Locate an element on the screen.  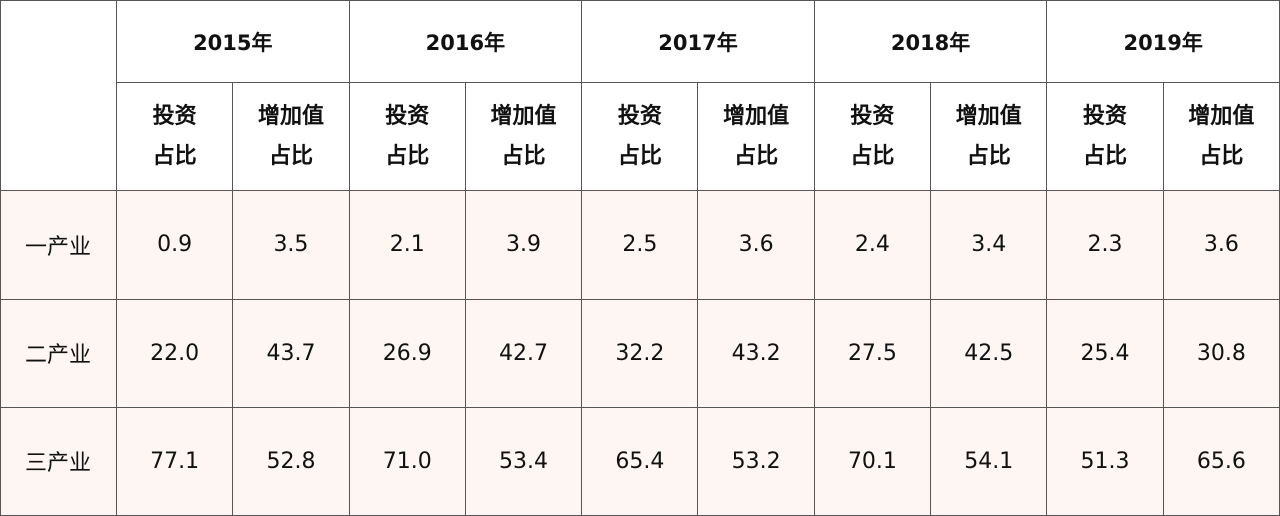
data-cell: 0.9 is located at coordinates (174, 245).